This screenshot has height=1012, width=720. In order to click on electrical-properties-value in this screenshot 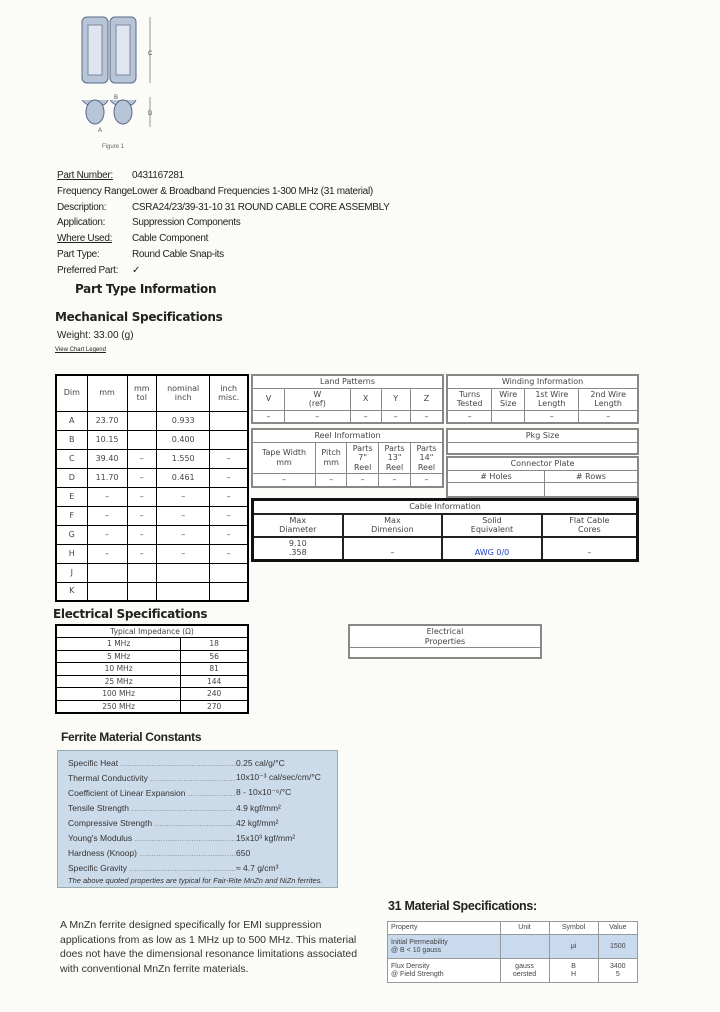, I will do `click(445, 653)`.